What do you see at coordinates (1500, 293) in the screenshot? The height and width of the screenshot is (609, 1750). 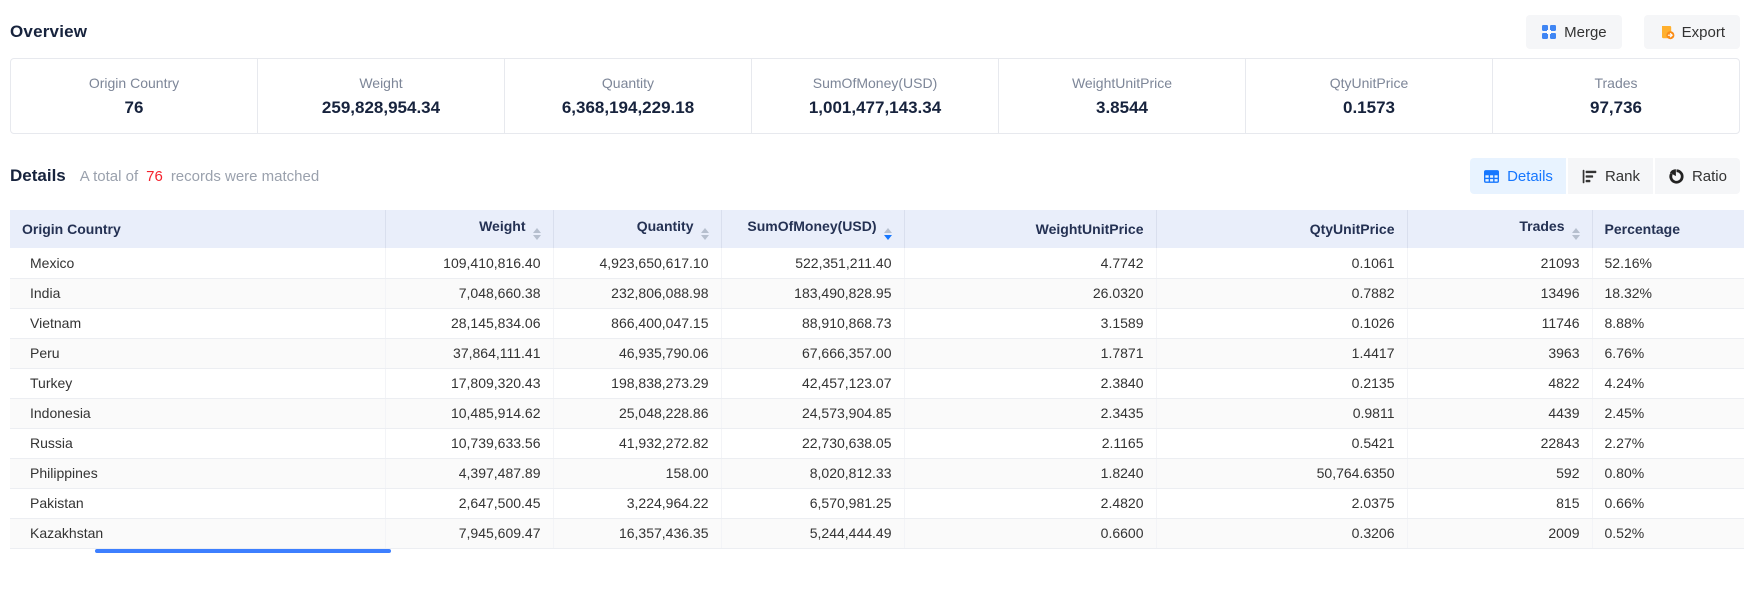 I see `cell-trades: 13496` at bounding box center [1500, 293].